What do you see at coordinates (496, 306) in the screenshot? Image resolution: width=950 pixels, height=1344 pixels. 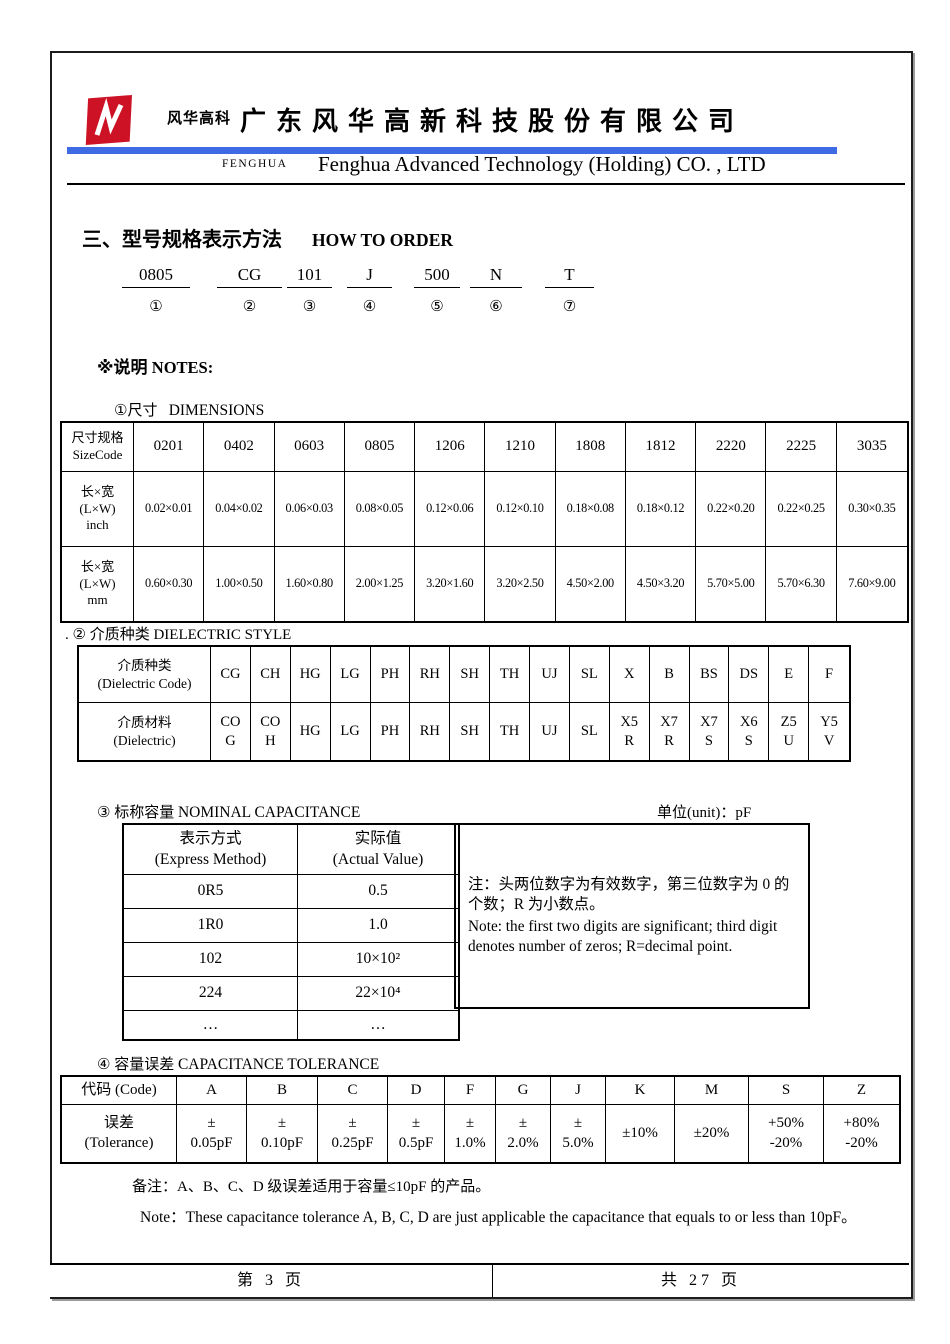 I see `code-marker-6: ⑥` at bounding box center [496, 306].